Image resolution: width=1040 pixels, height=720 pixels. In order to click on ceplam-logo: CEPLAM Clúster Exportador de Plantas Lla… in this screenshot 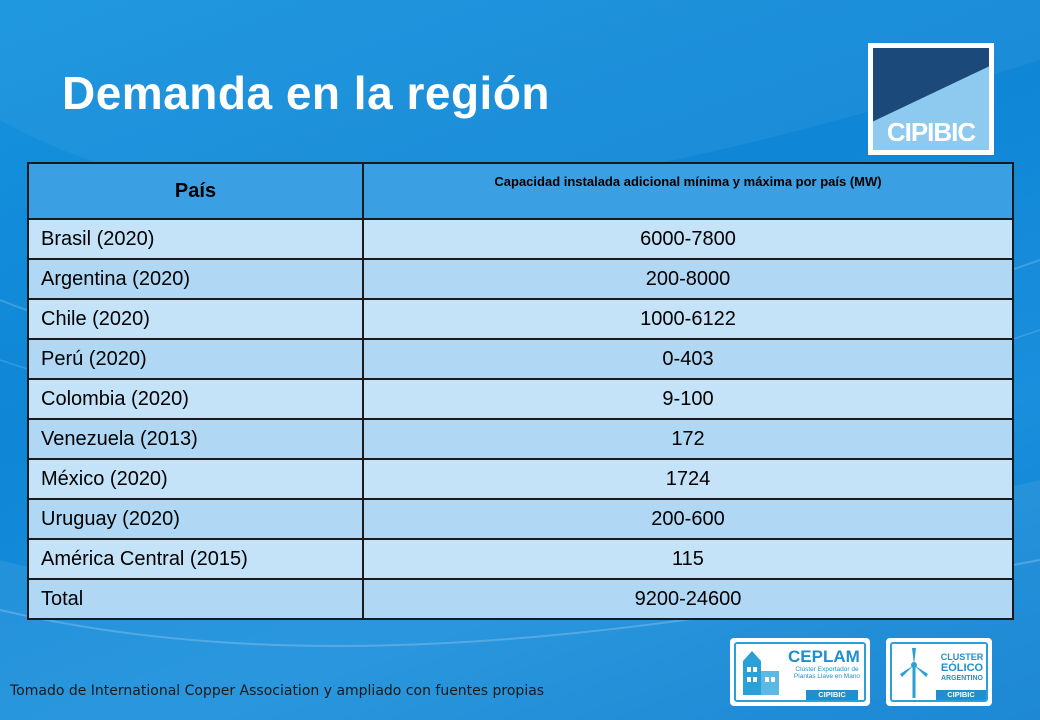, I will do `click(800, 672)`.